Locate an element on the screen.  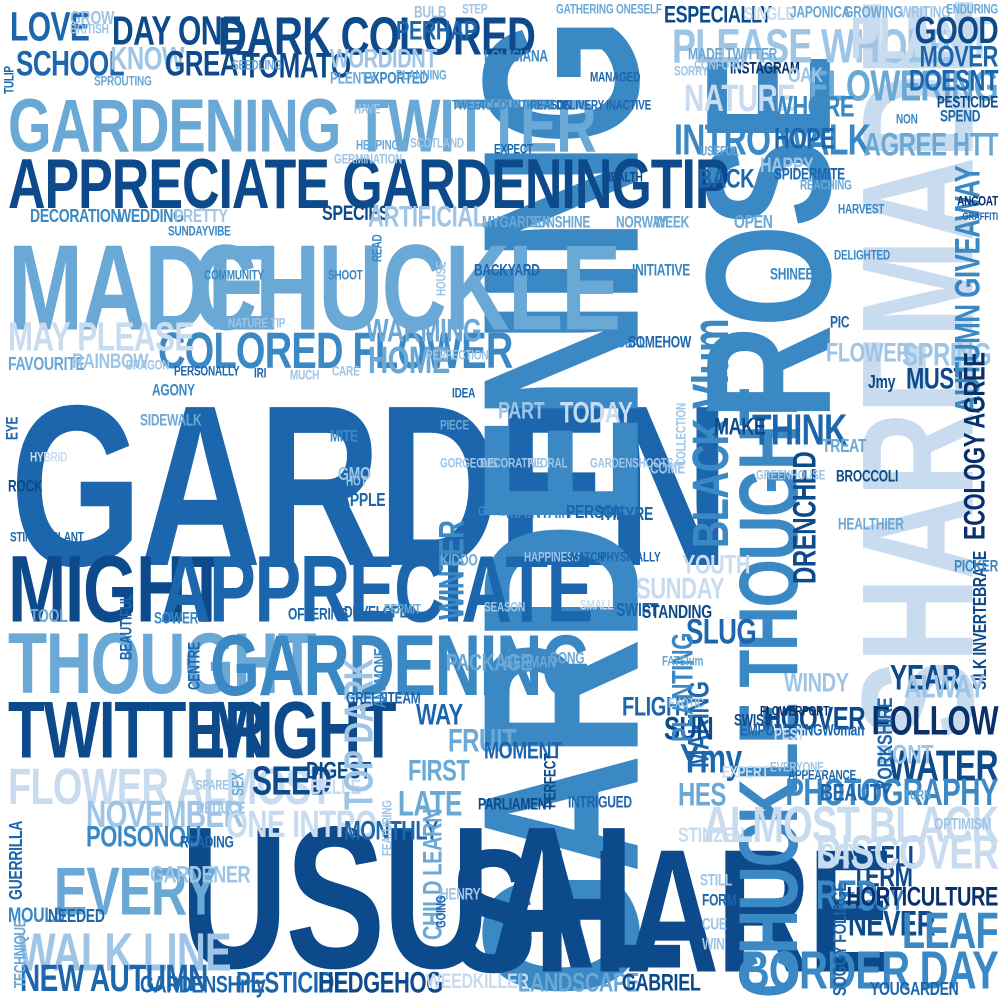
word-slug: SLUG is located at coordinates (721, 631).